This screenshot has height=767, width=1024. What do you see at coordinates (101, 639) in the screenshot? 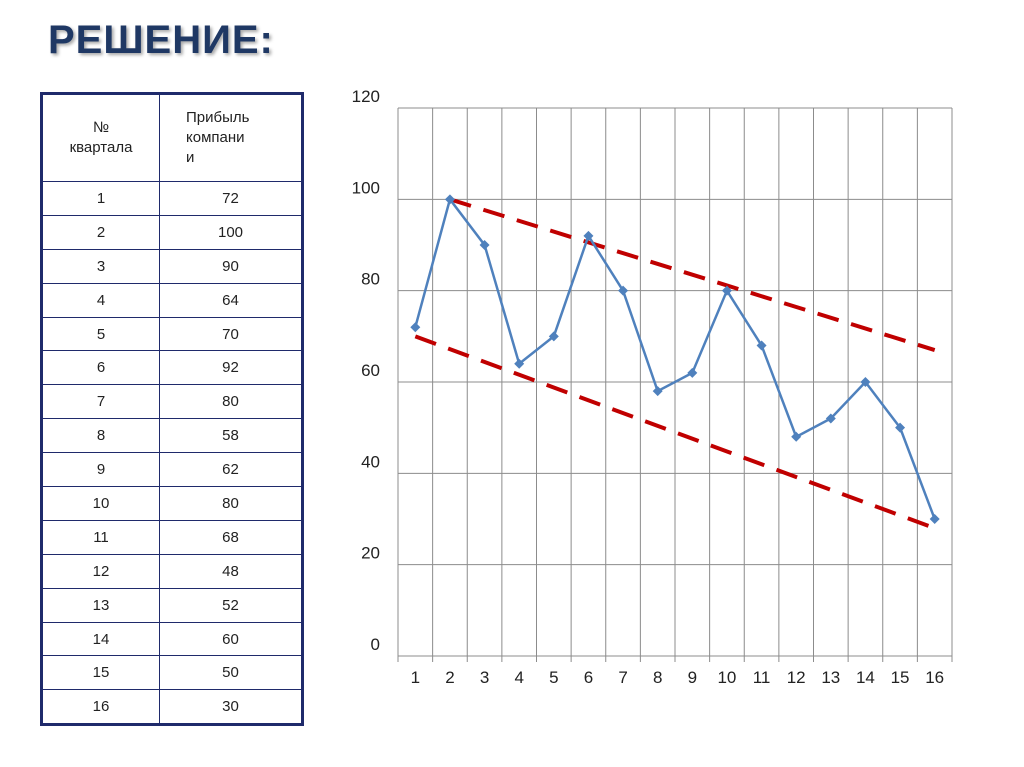
I see `quarter-cell: 14` at bounding box center [101, 639].